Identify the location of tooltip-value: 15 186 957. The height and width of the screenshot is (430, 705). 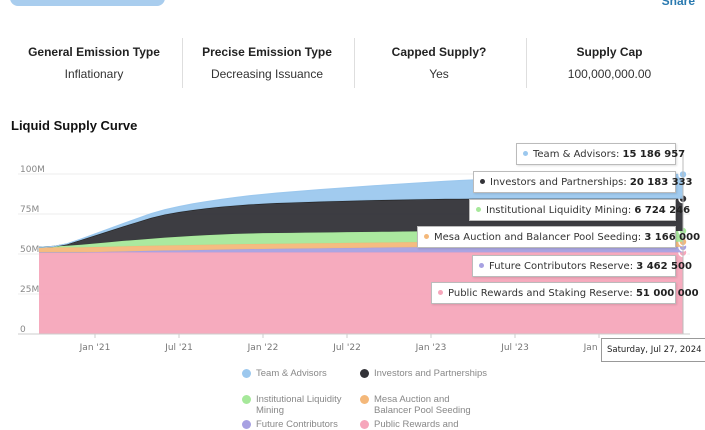
(654, 154).